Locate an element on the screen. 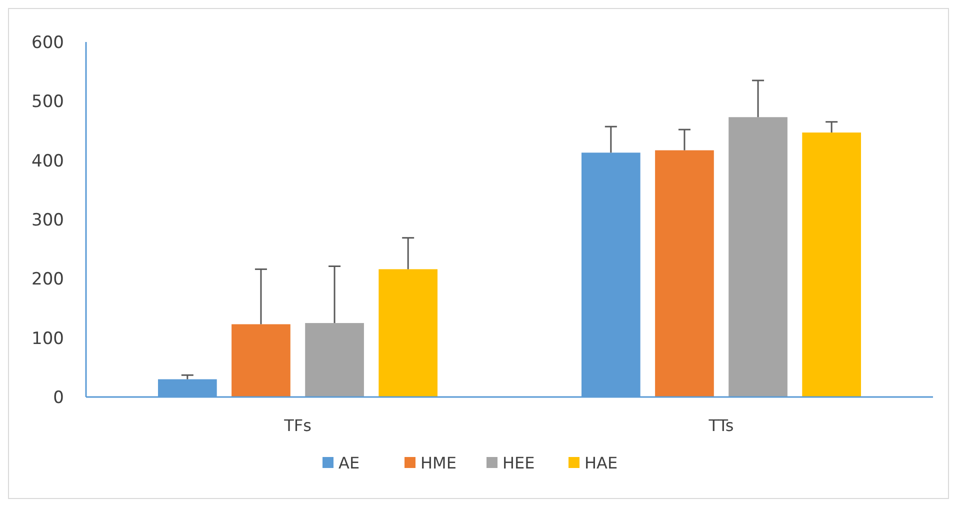 The image size is (957, 507). y-tick-label: 500 is located at coordinates (48, 102).